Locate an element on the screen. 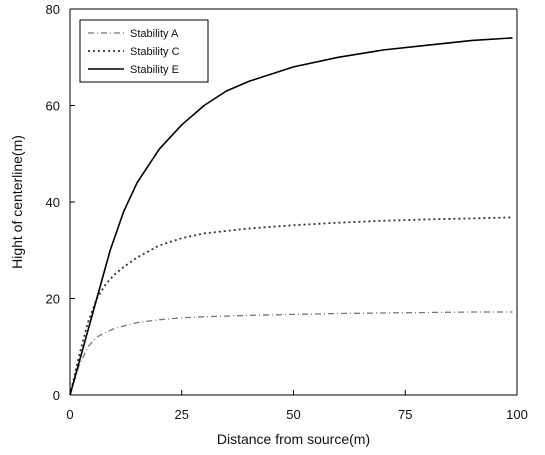 This screenshot has height=455, width=545. legend-label-2: Stability E is located at coordinates (154, 70).